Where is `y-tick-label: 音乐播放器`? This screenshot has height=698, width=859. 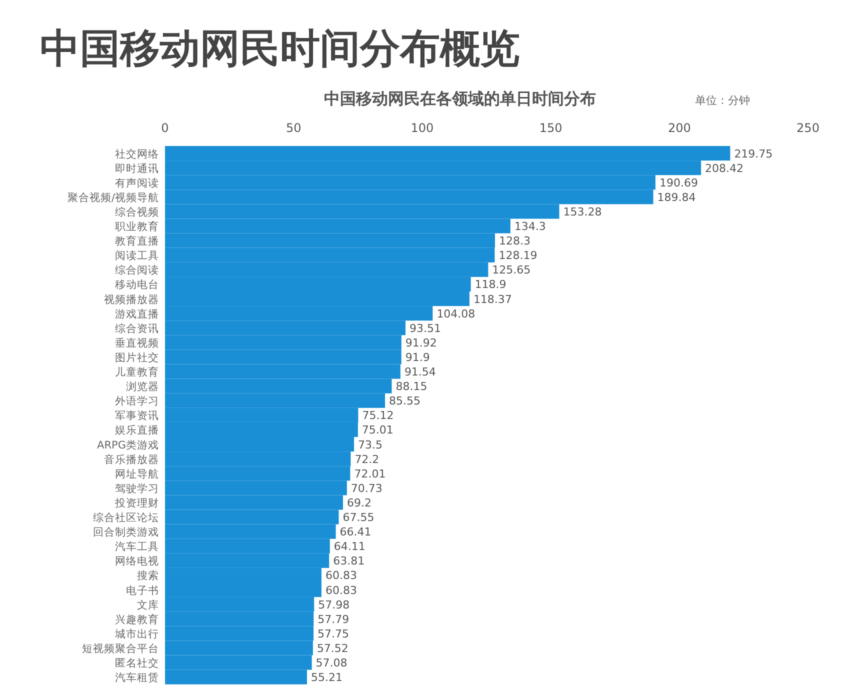
y-tick-label: 音乐播放器 is located at coordinates (131, 459).